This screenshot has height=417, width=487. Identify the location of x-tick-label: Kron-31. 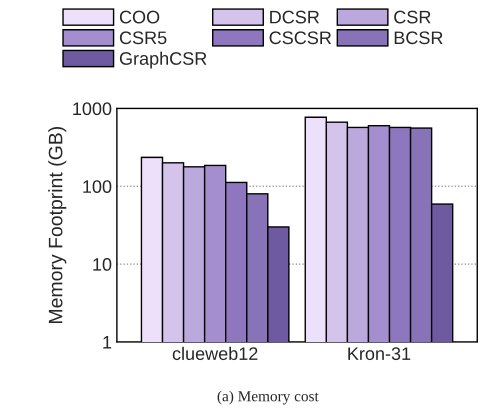
(379, 353).